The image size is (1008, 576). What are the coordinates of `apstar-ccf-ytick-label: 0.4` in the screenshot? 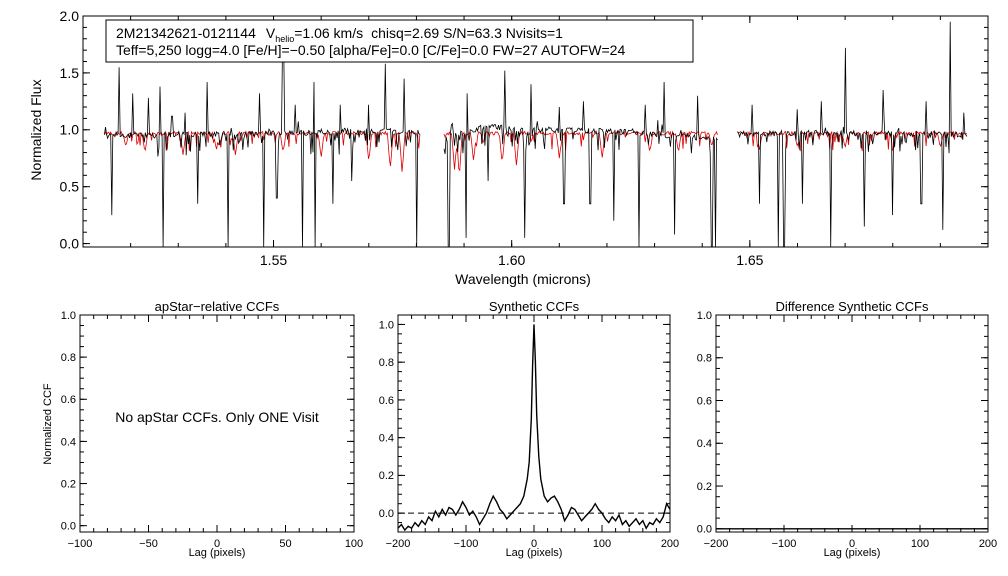 It's located at (68, 442).